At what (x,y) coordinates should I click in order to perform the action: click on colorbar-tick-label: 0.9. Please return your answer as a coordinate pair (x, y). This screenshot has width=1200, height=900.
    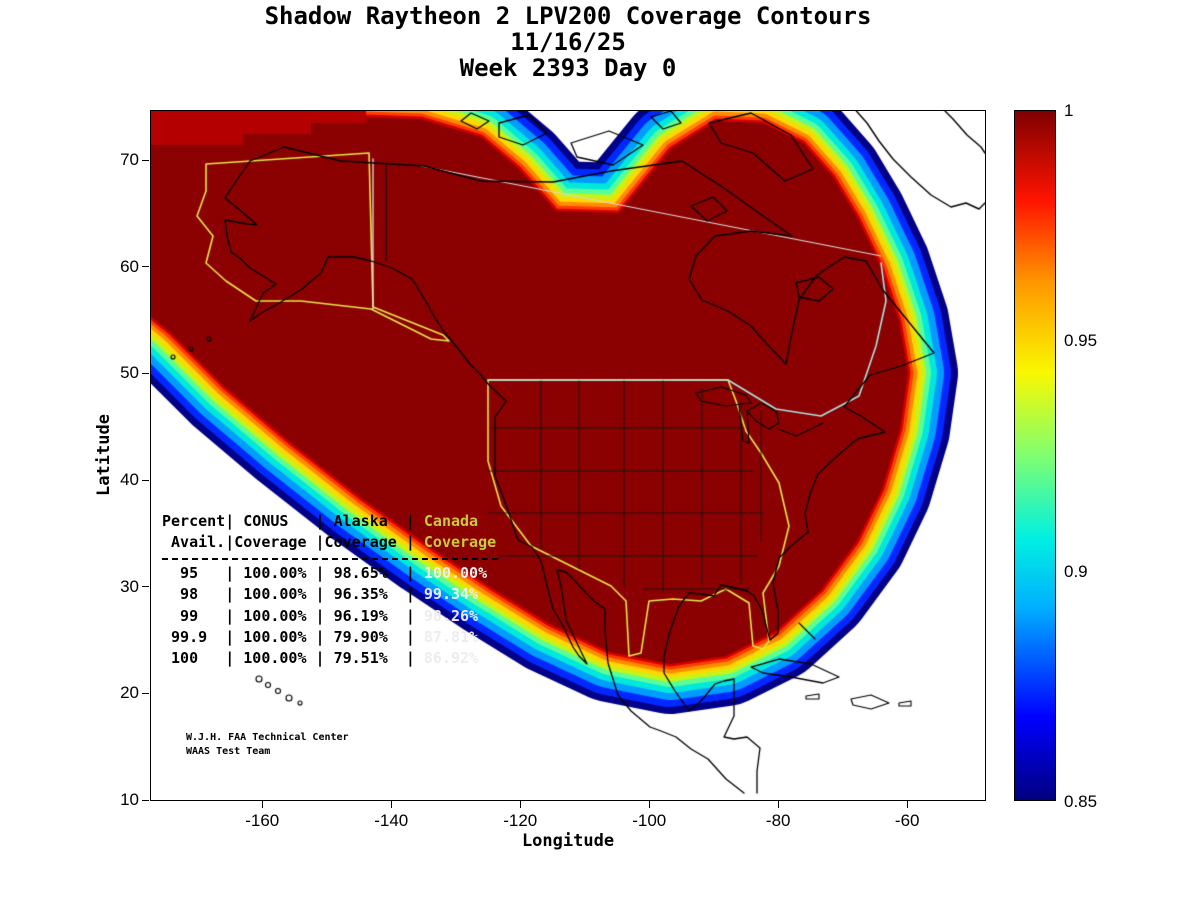
    Looking at the image, I should click on (1076, 571).